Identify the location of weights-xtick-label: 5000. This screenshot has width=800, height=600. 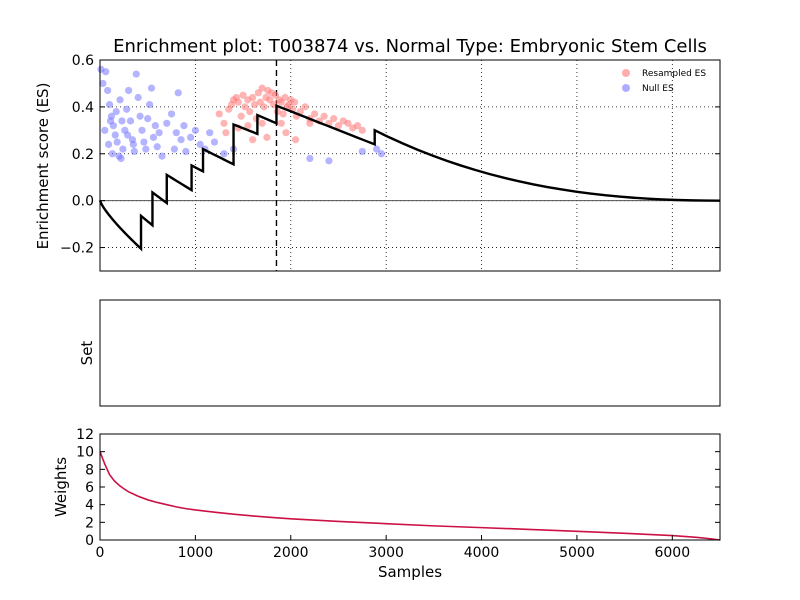
(577, 553).